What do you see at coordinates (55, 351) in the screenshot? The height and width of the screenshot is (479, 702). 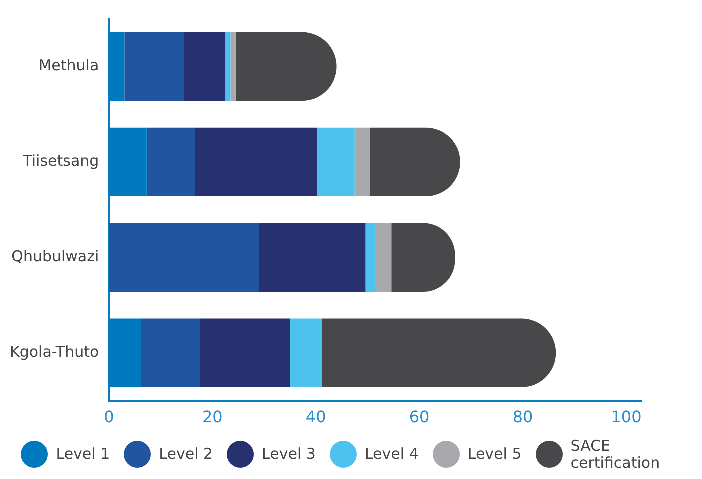 I see `y-tick-label: Kgola-Thuto` at bounding box center [55, 351].